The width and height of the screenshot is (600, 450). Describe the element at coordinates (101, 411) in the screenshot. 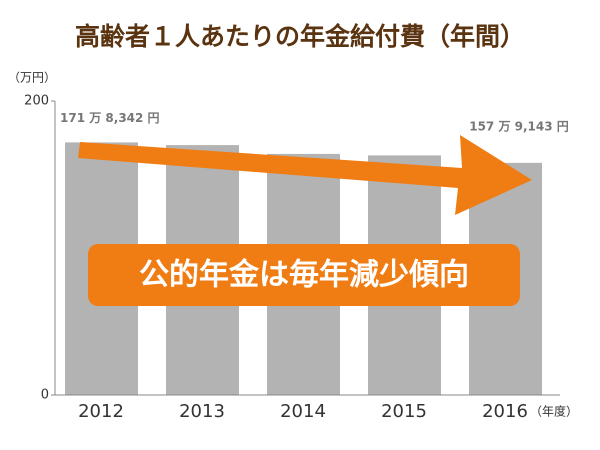

I see `x-tick-label: 2012` at that location.